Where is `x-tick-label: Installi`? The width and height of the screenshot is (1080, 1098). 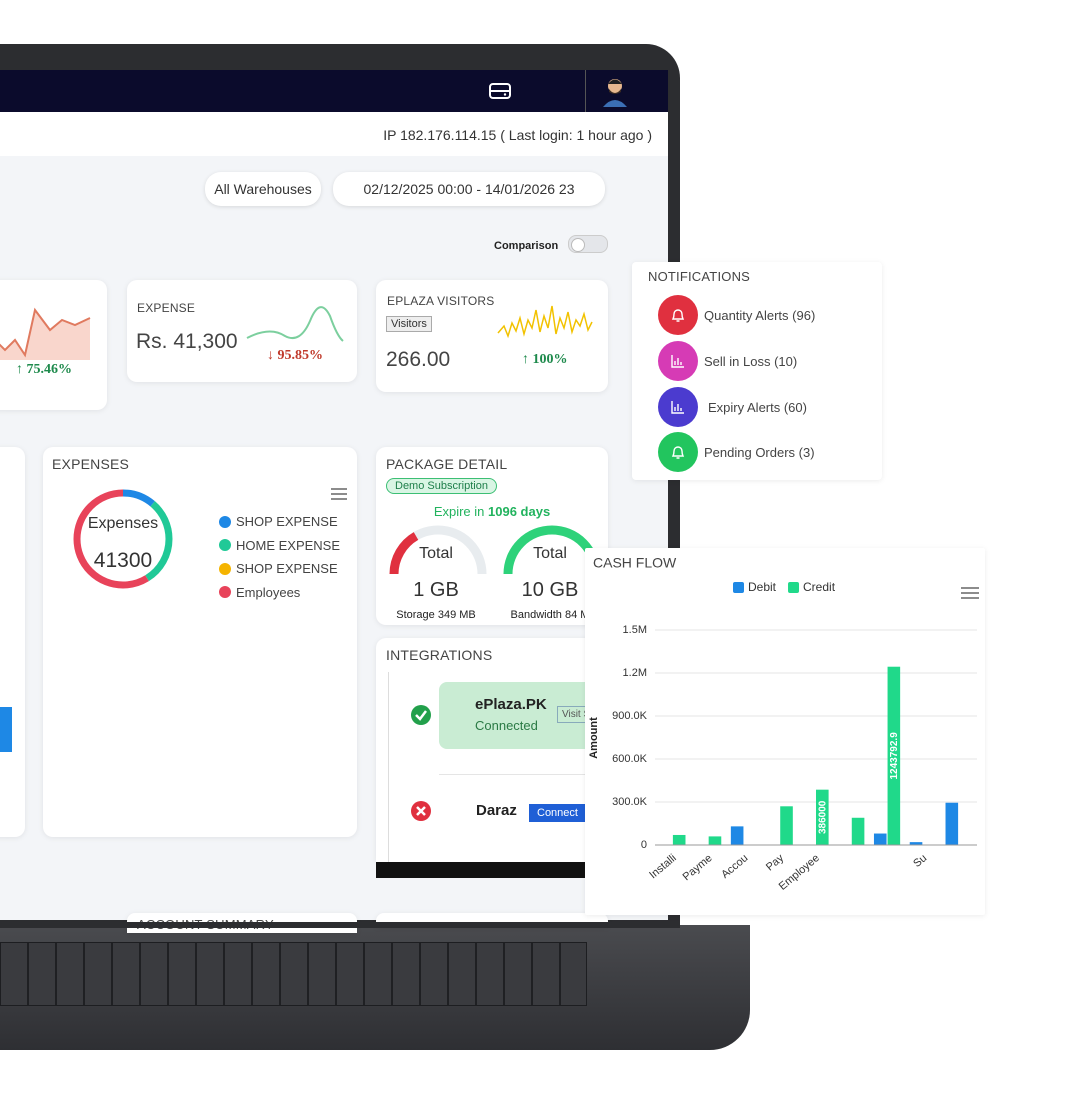
x-tick-label: Installi is located at coordinates (663, 866).